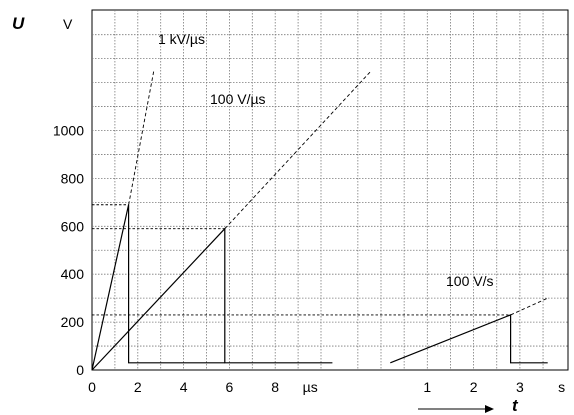 The image size is (574, 415). I want to click on series-label: 1 kV/µs, so click(181, 39).